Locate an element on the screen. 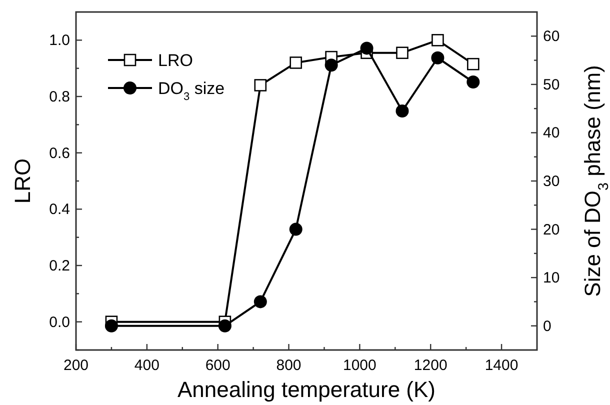 Image resolution: width=610 pixels, height=405 pixels. y2-tick-label: 20 is located at coordinates (551, 229).